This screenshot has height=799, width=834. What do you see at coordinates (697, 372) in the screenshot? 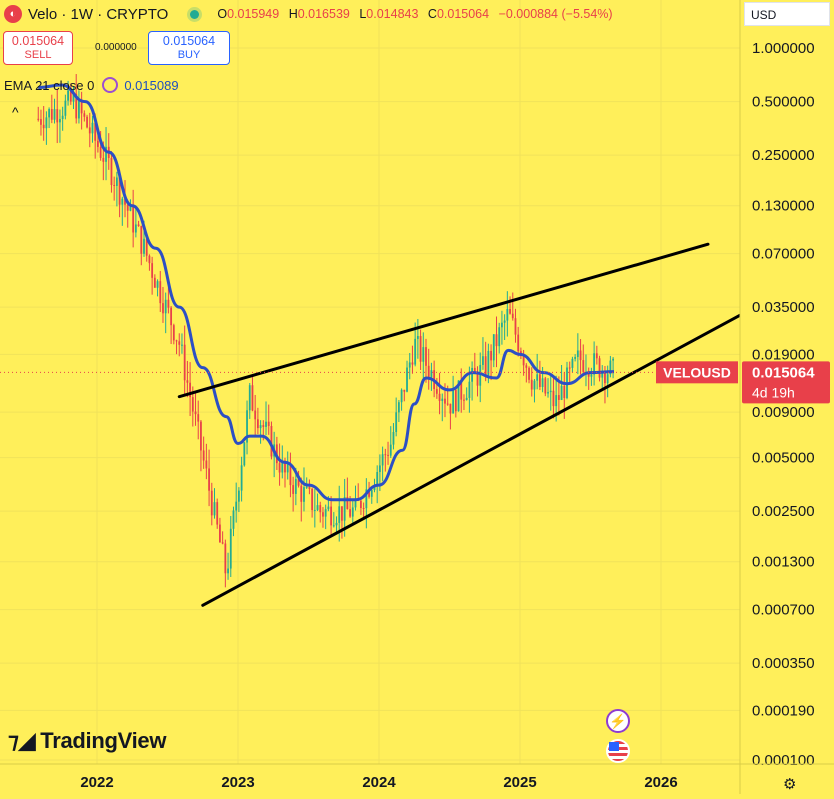
I see `symbol-tag-label: VELOUSD` at bounding box center [697, 372].